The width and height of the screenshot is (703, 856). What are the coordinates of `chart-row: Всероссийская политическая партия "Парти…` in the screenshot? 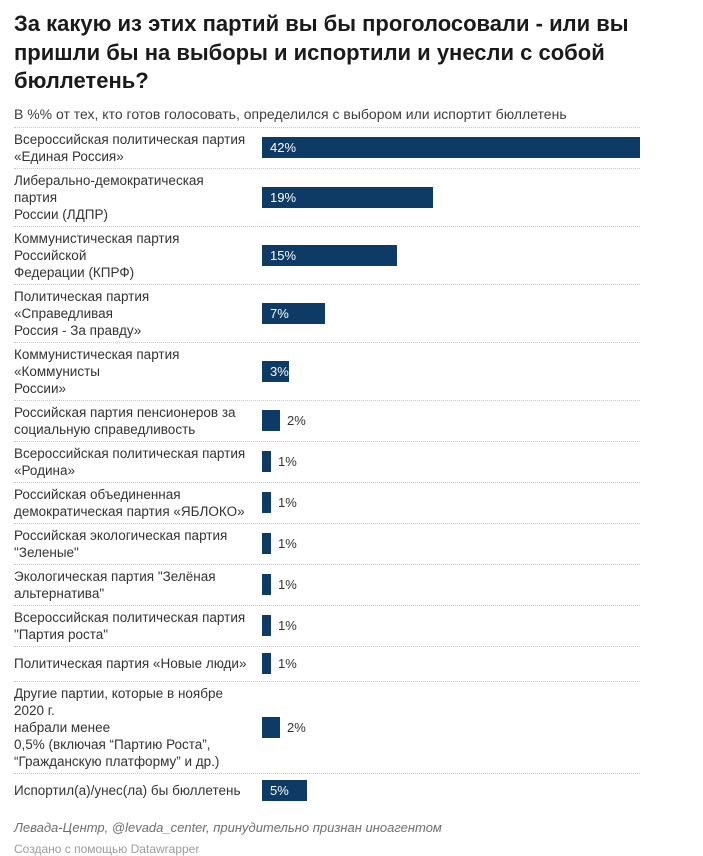 It's located at (327, 625).